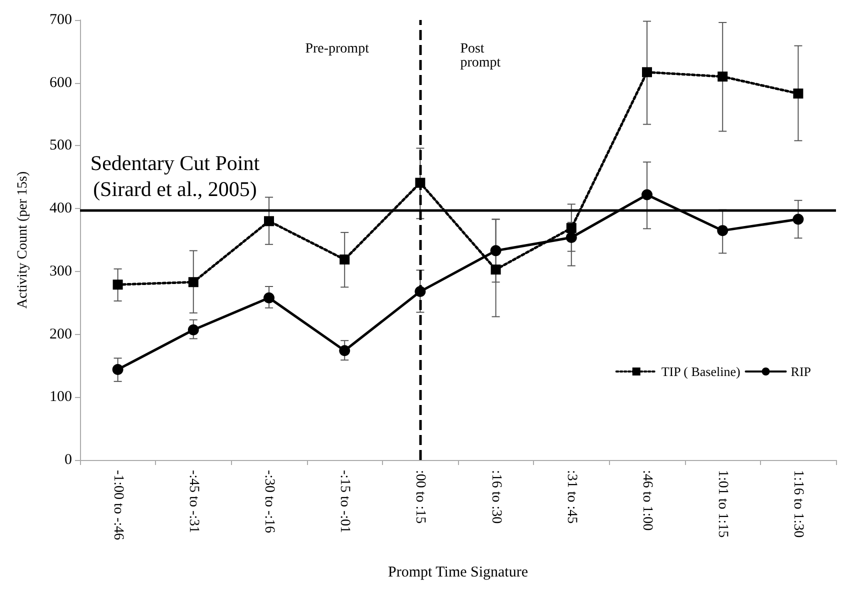  What do you see at coordinates (420, 497) in the screenshot?
I see `x-tick-label: :00 to :15` at bounding box center [420, 497].